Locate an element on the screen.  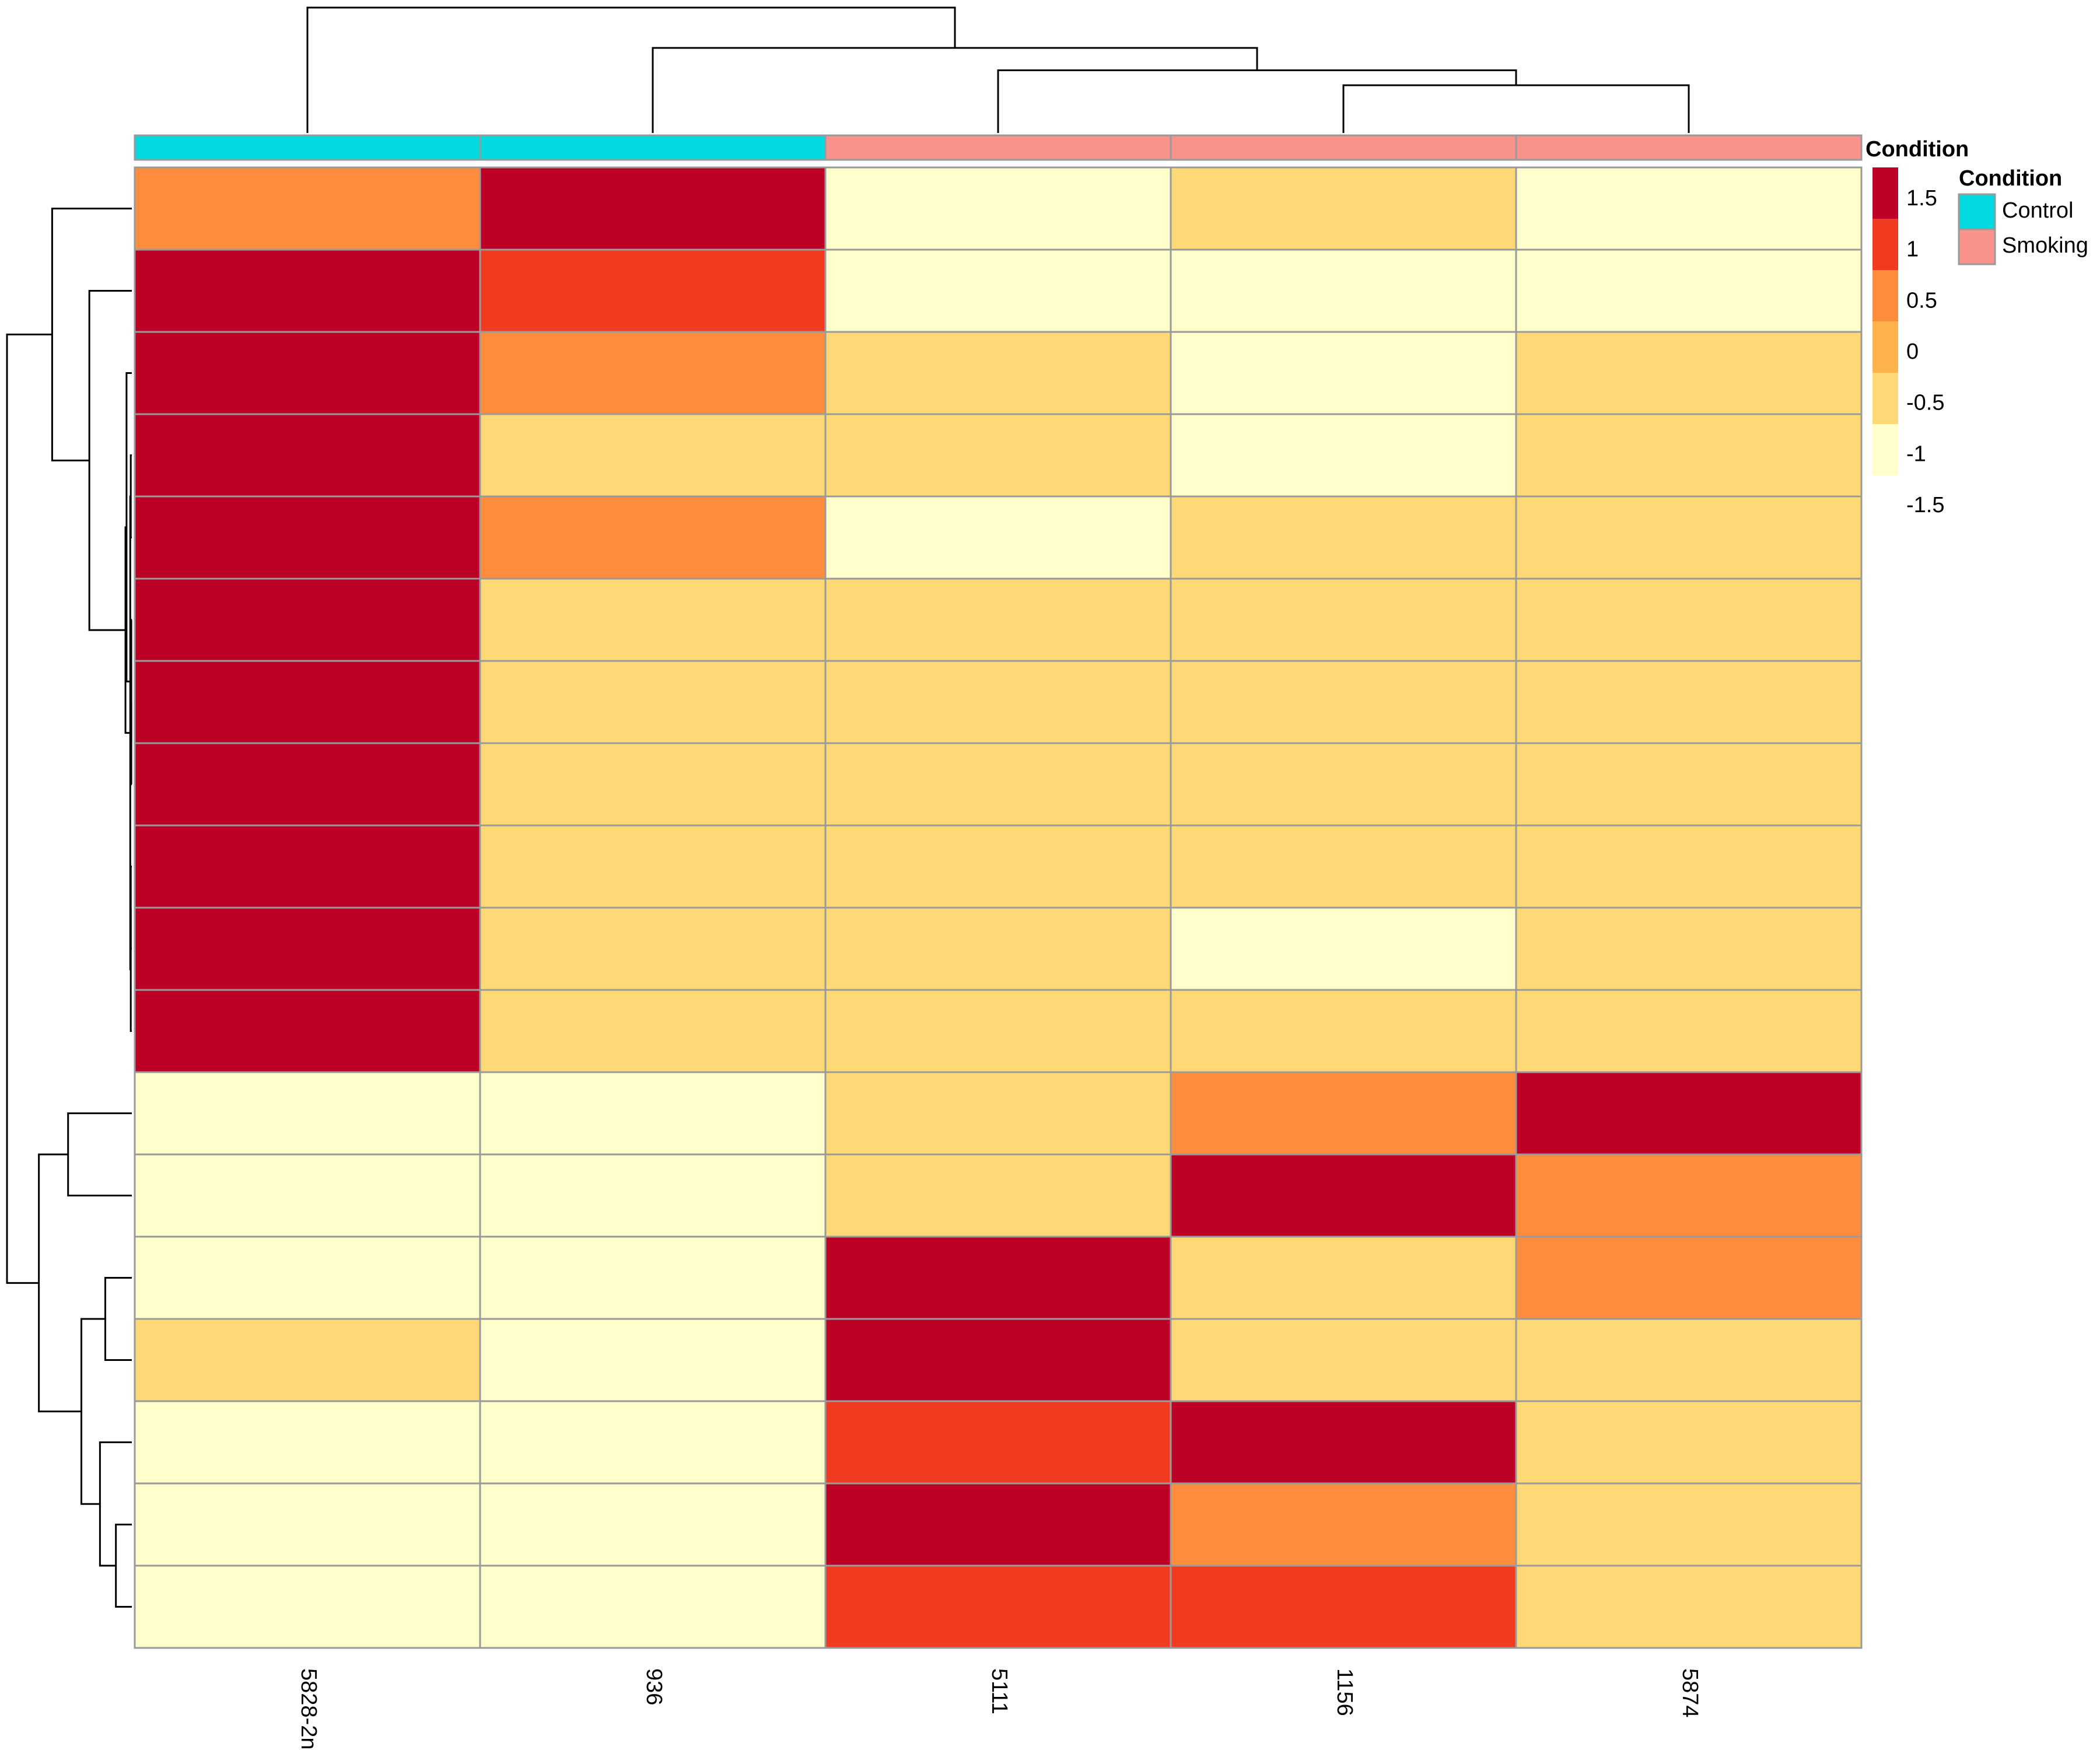
column-label: 5874 is located at coordinates (1690, 1693).